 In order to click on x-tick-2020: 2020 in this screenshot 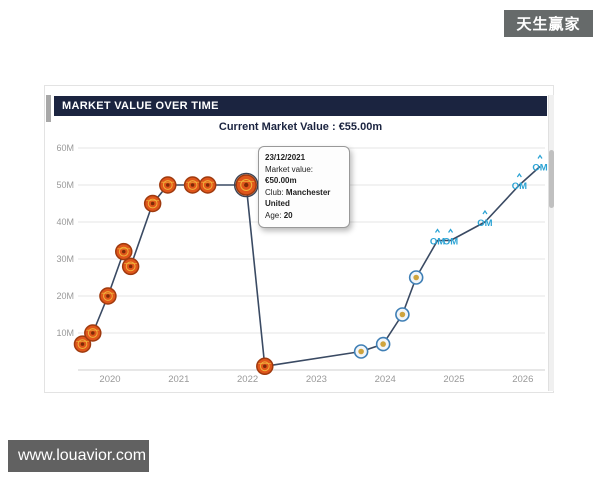, I will do `click(109, 379)`.